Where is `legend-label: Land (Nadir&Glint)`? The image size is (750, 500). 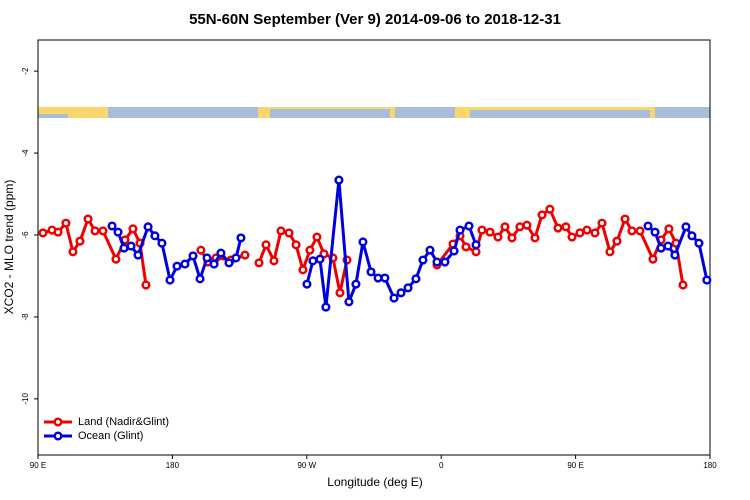
legend-label: Land (Nadir&Glint) is located at coordinates (123, 422).